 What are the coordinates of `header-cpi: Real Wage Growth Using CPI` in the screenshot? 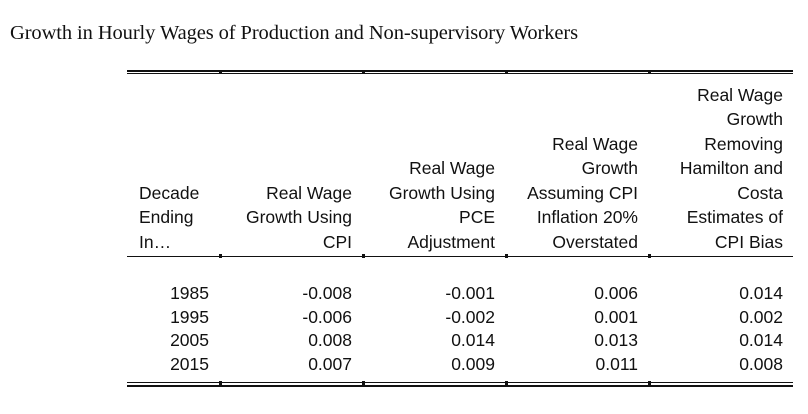 It's located at (298, 217).